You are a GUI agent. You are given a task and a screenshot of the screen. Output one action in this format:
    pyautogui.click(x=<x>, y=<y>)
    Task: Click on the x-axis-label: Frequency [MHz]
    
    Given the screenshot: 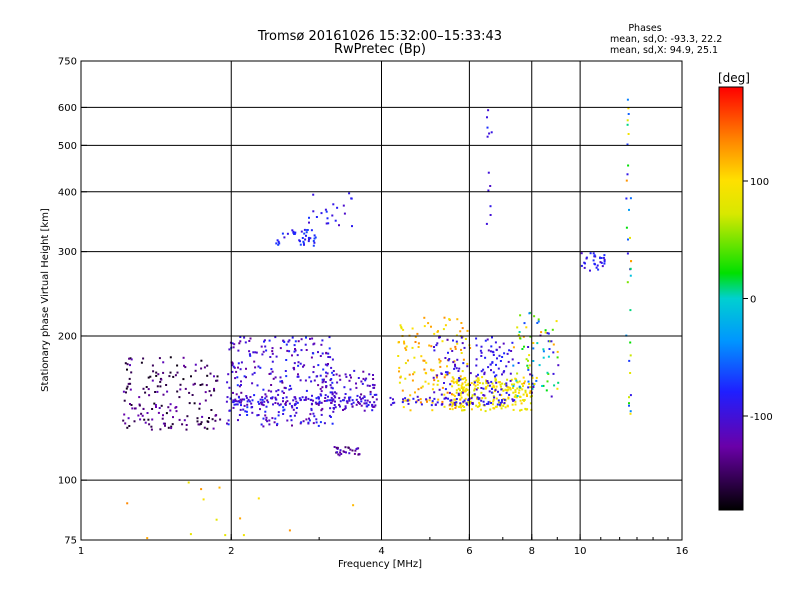 What is the action you would take?
    pyautogui.click(x=380, y=564)
    